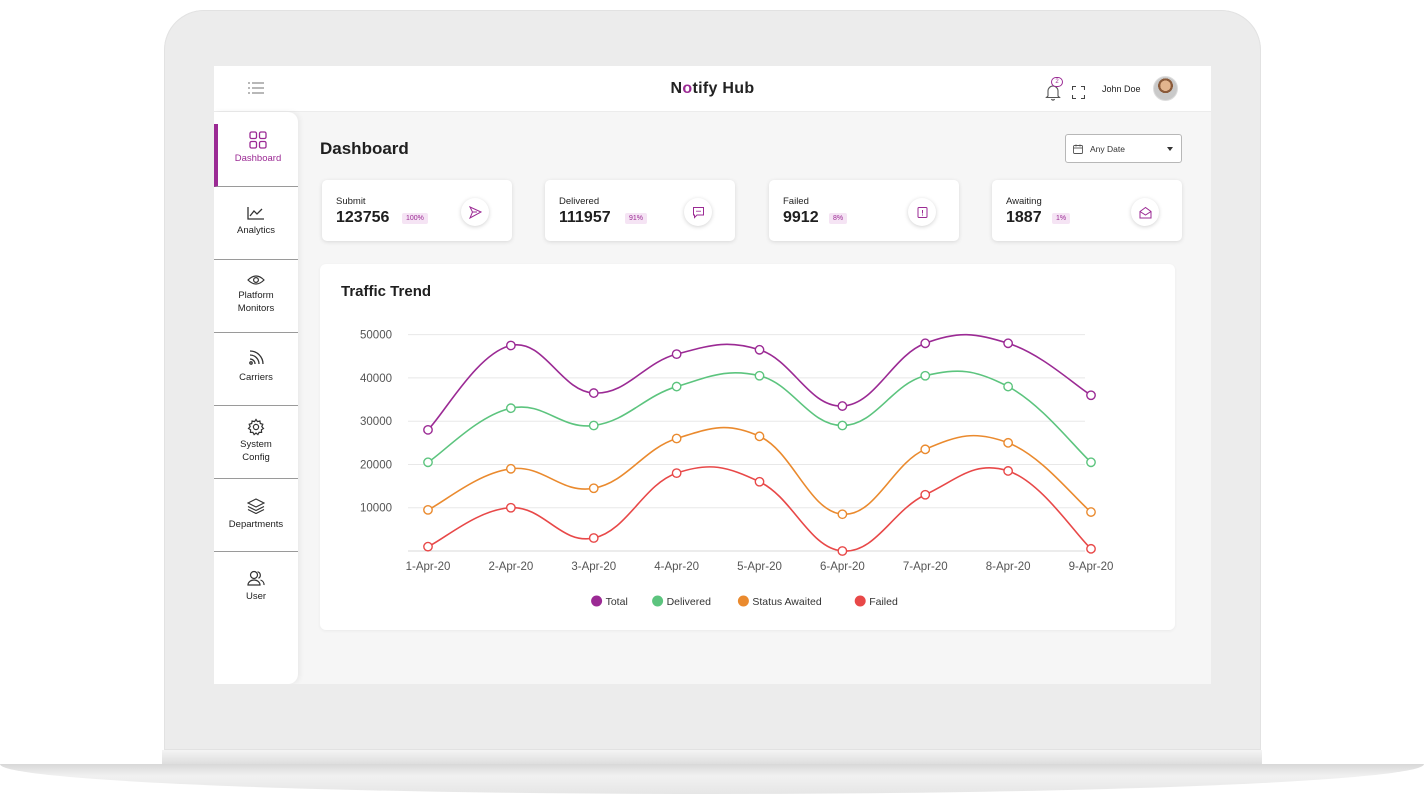 The width and height of the screenshot is (1424, 799). I want to click on notification-badge: 2, so click(1057, 82).